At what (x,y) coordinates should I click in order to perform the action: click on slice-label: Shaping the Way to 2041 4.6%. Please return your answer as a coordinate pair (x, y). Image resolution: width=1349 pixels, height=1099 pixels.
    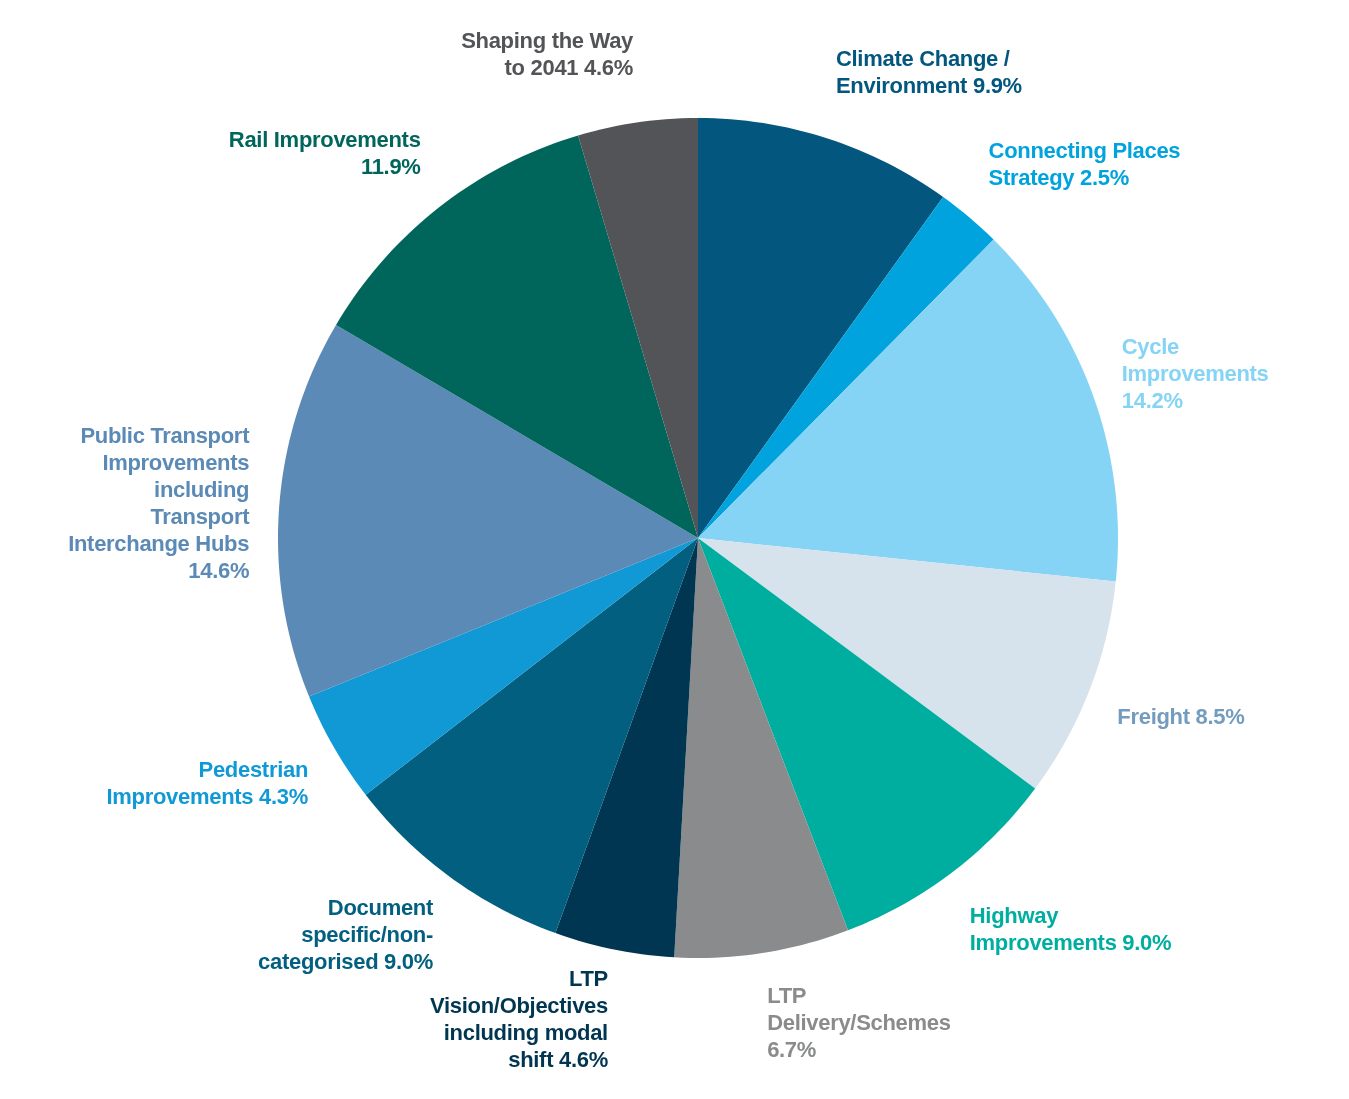
    Looking at the image, I should click on (548, 53).